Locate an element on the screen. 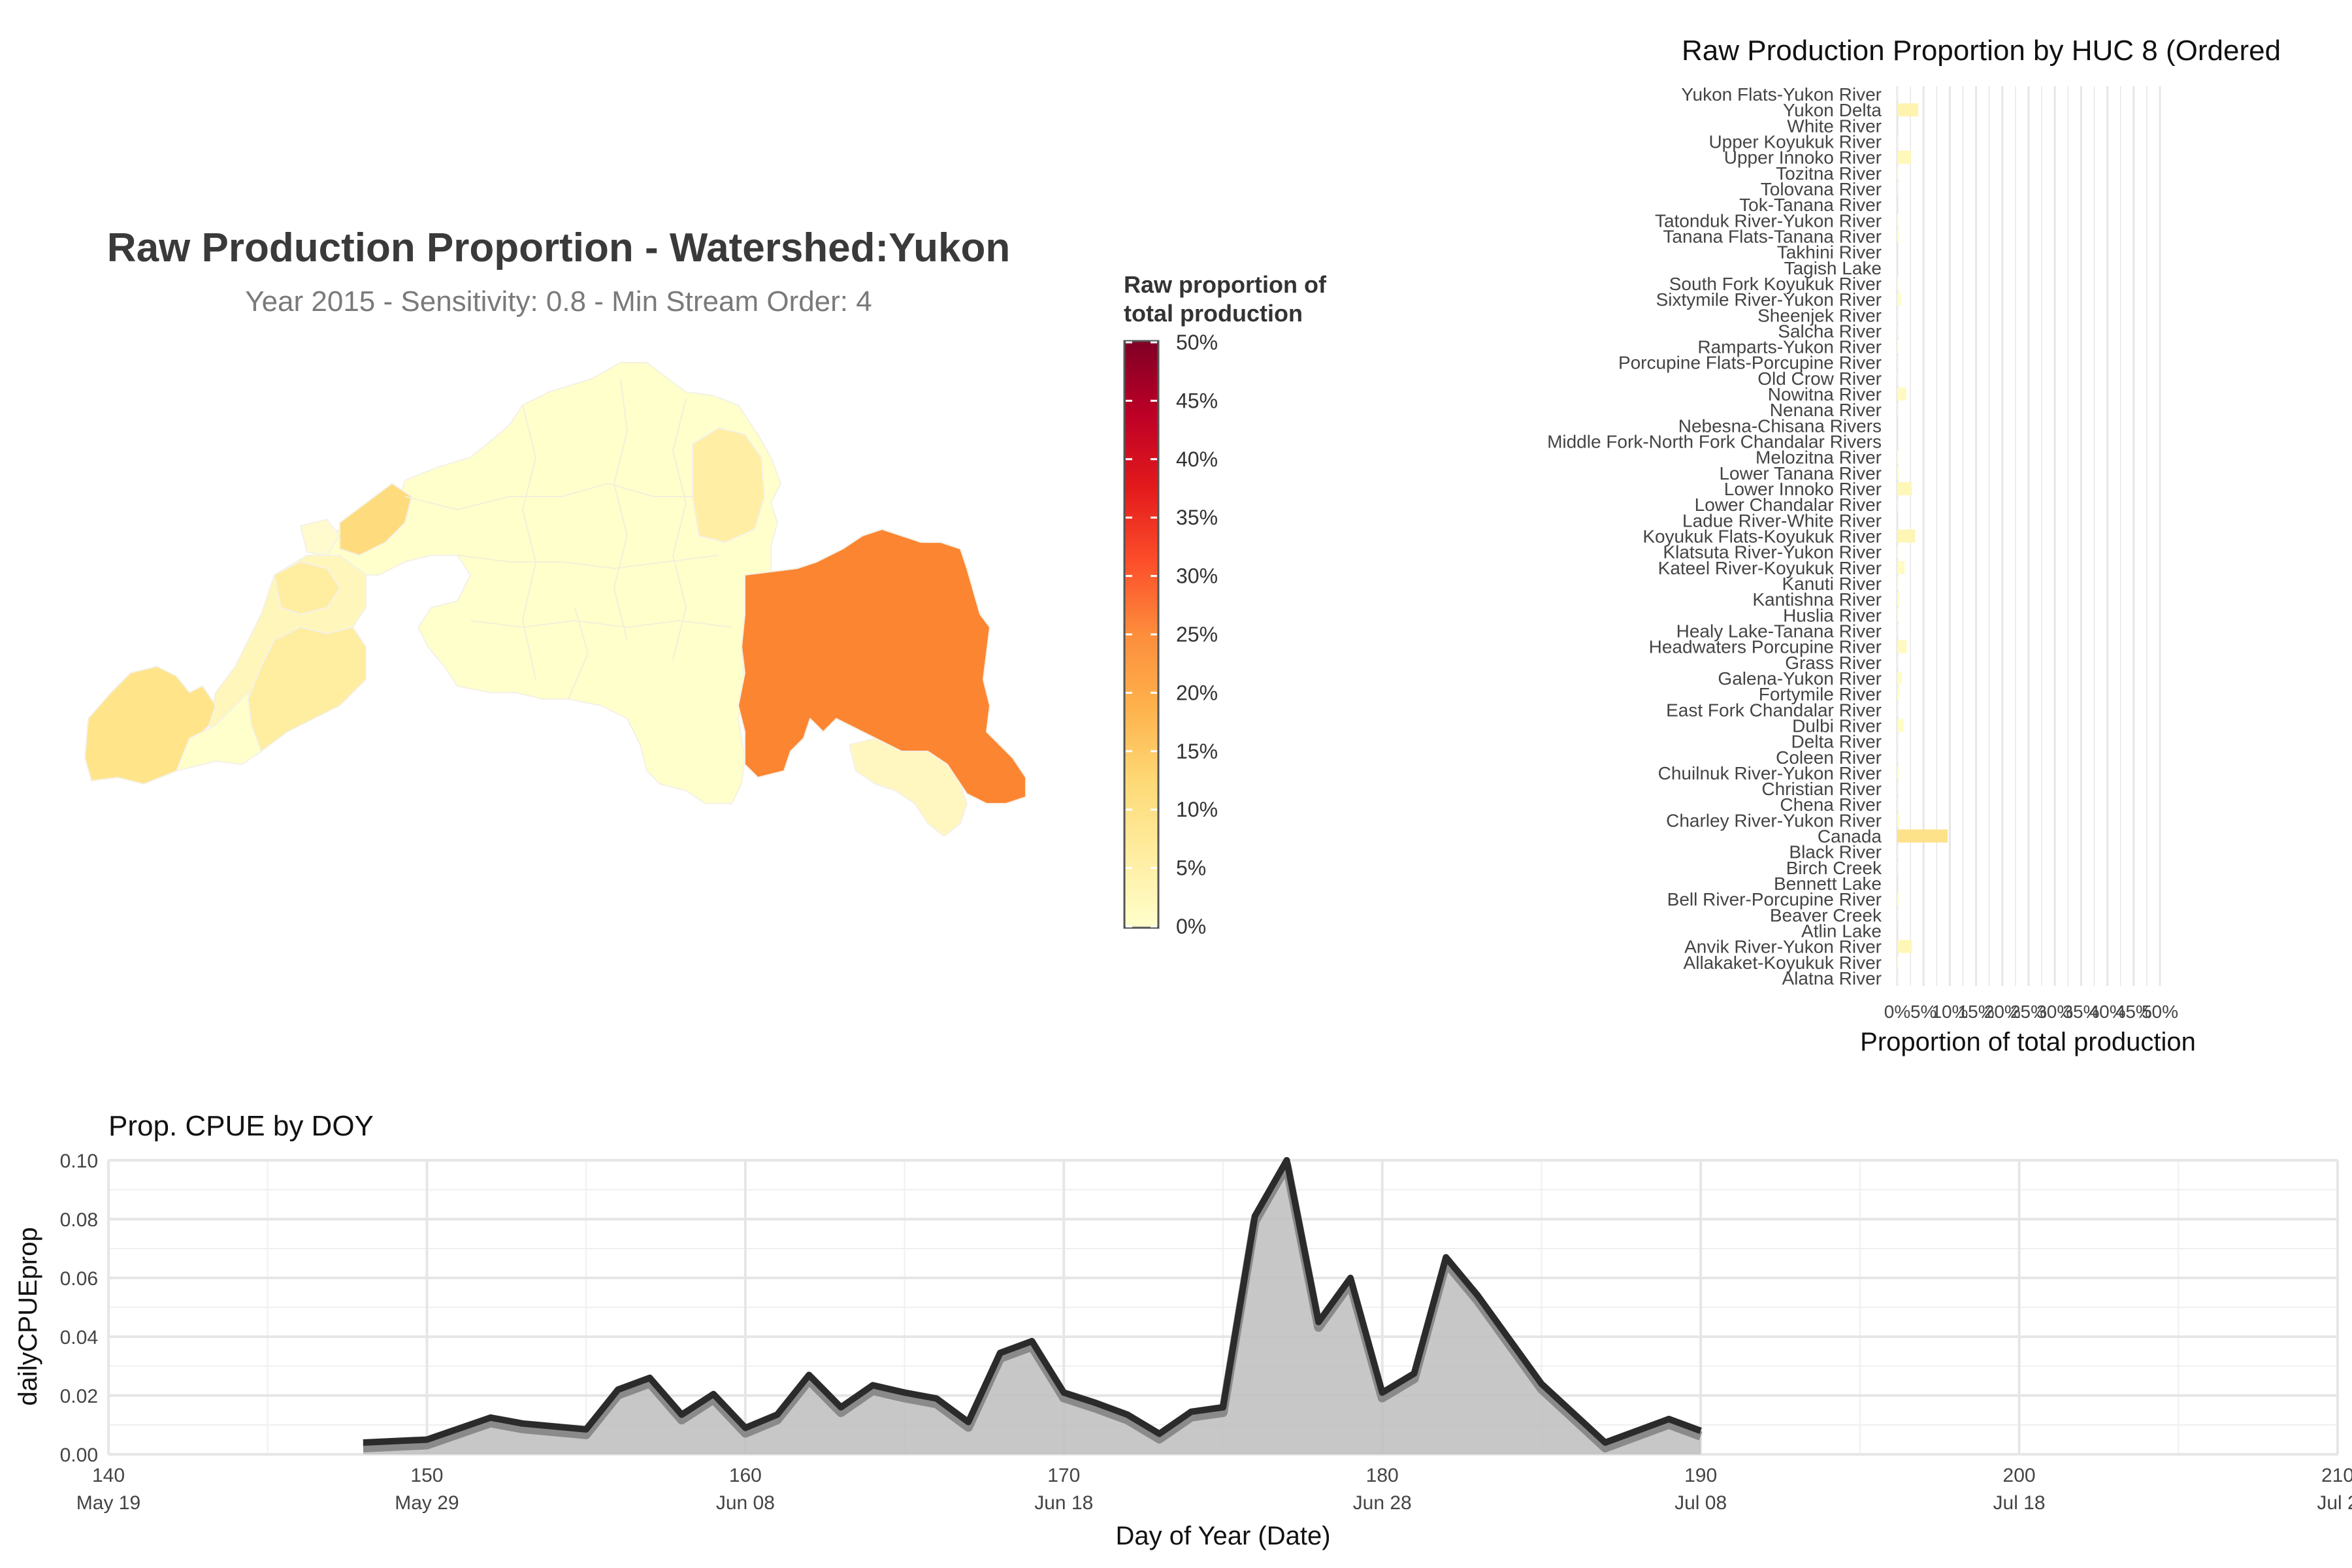 Image resolution: width=2352 pixels, height=1568 pixels. map-region-innoko is located at coordinates (307, 588).